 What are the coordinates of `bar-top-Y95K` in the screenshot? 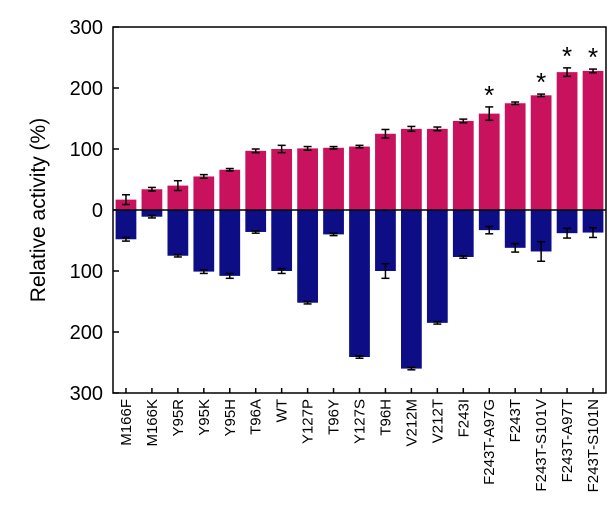 It's located at (204, 193).